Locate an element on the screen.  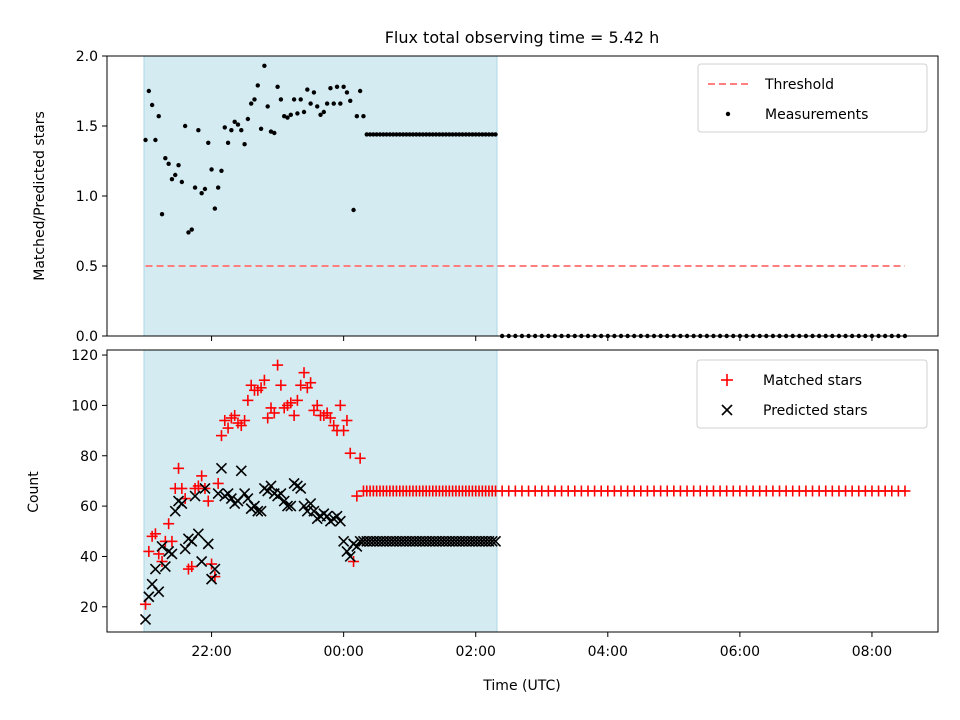
matched-legend-swatch is located at coordinates (727, 380).